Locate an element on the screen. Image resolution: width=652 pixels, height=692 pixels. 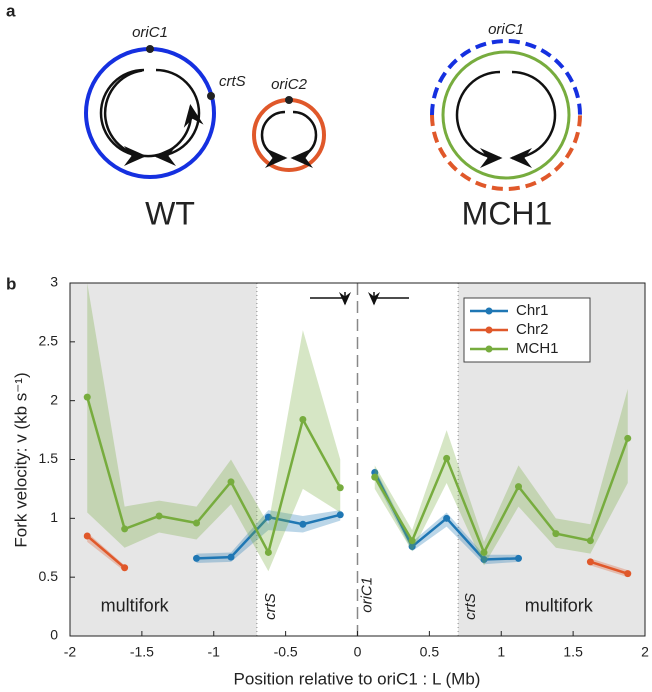
y-tick-label: 2 is located at coordinates (54, 399).